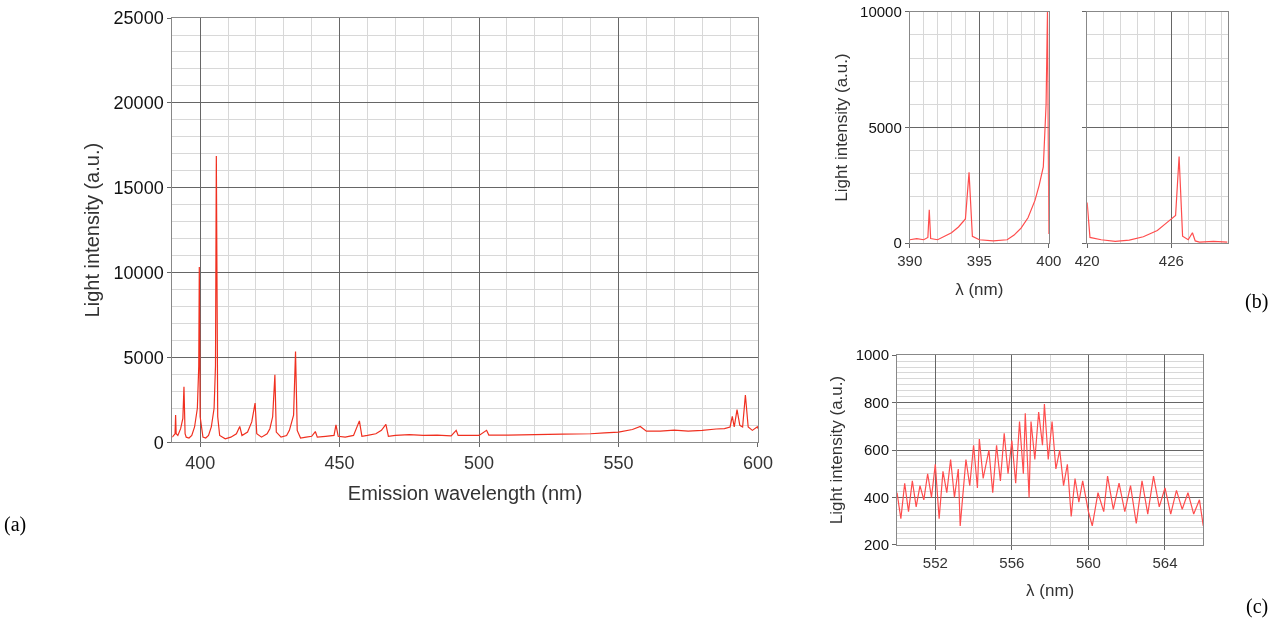 The height and width of the screenshot is (622, 1276). What do you see at coordinates (1257, 301) in the screenshot?
I see `text: (b)` at bounding box center [1257, 301].